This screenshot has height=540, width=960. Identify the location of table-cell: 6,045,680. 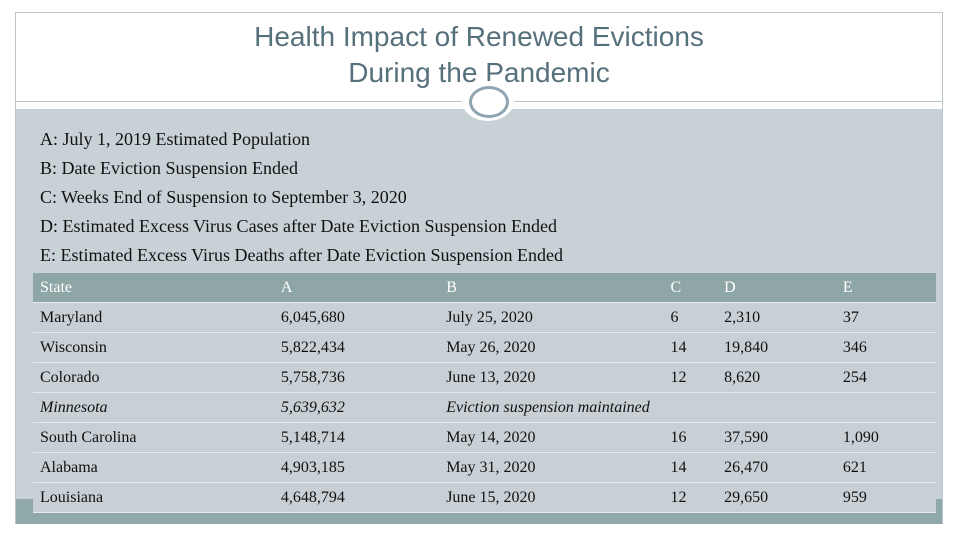
(356, 317).